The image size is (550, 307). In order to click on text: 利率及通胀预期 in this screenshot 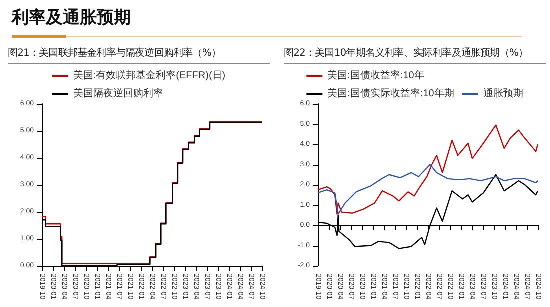, I will do `click(71, 18)`.